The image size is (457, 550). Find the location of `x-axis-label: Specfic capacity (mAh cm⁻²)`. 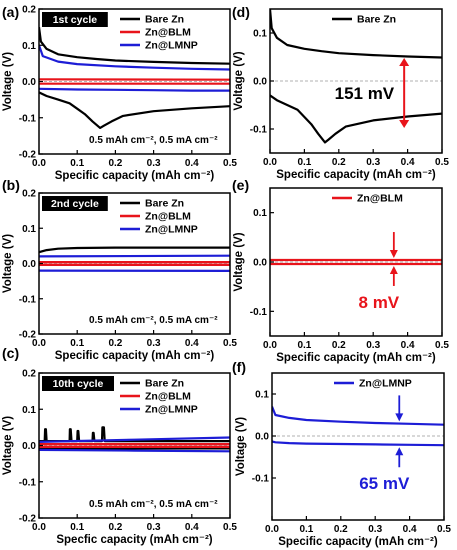

x-axis-label: Specfic capacity (mAh cm⁻²) is located at coordinates (134, 540).